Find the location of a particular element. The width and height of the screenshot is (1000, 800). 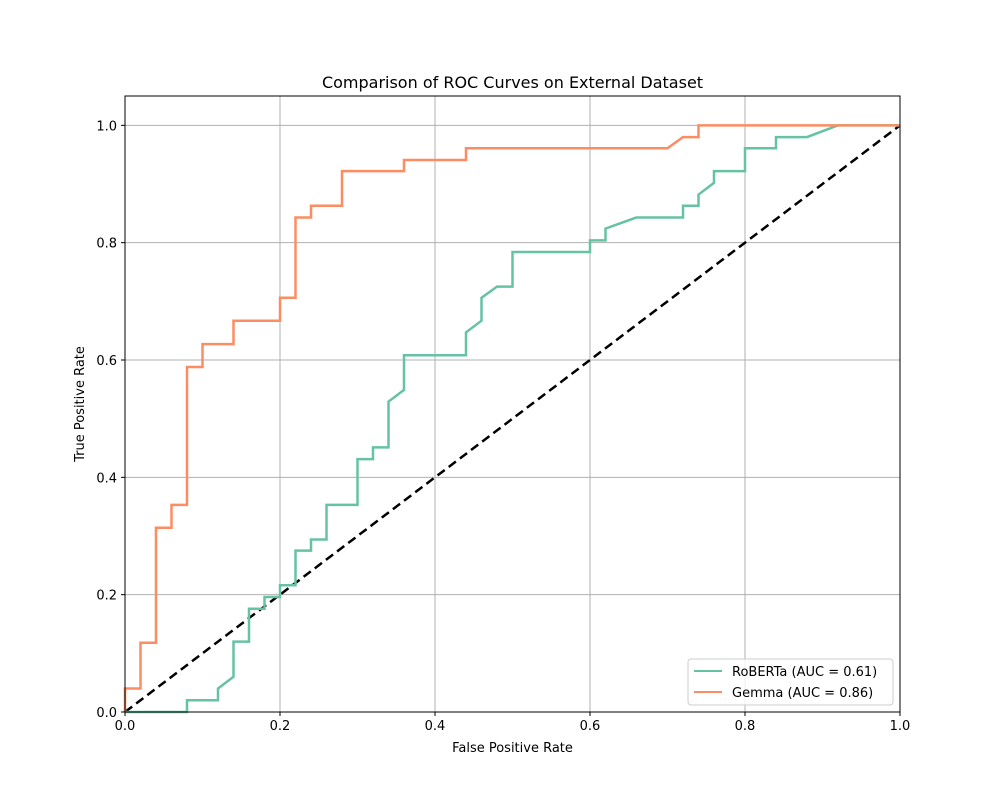

y-tick-label: 0.4 is located at coordinates (106, 478).